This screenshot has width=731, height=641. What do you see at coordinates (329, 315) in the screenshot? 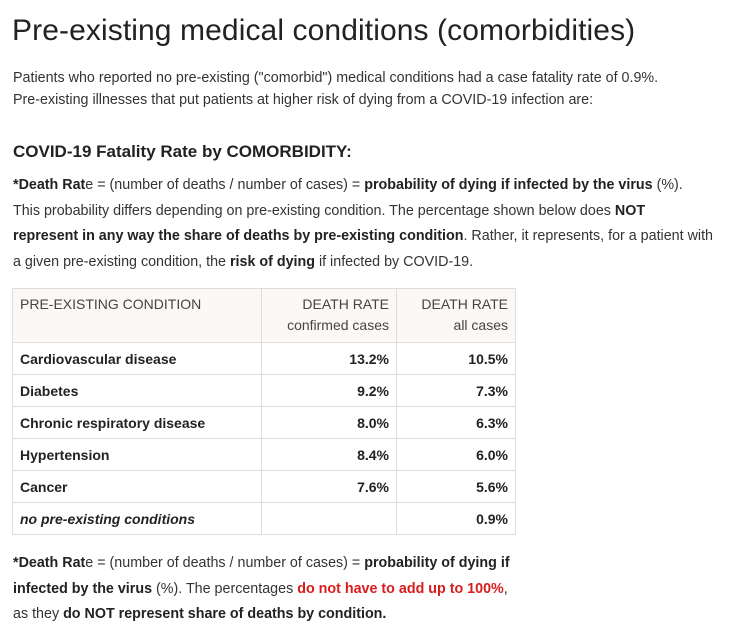
I see `header-death-rate-confirmed: DEATH RATE confirmed cases` at bounding box center [329, 315].